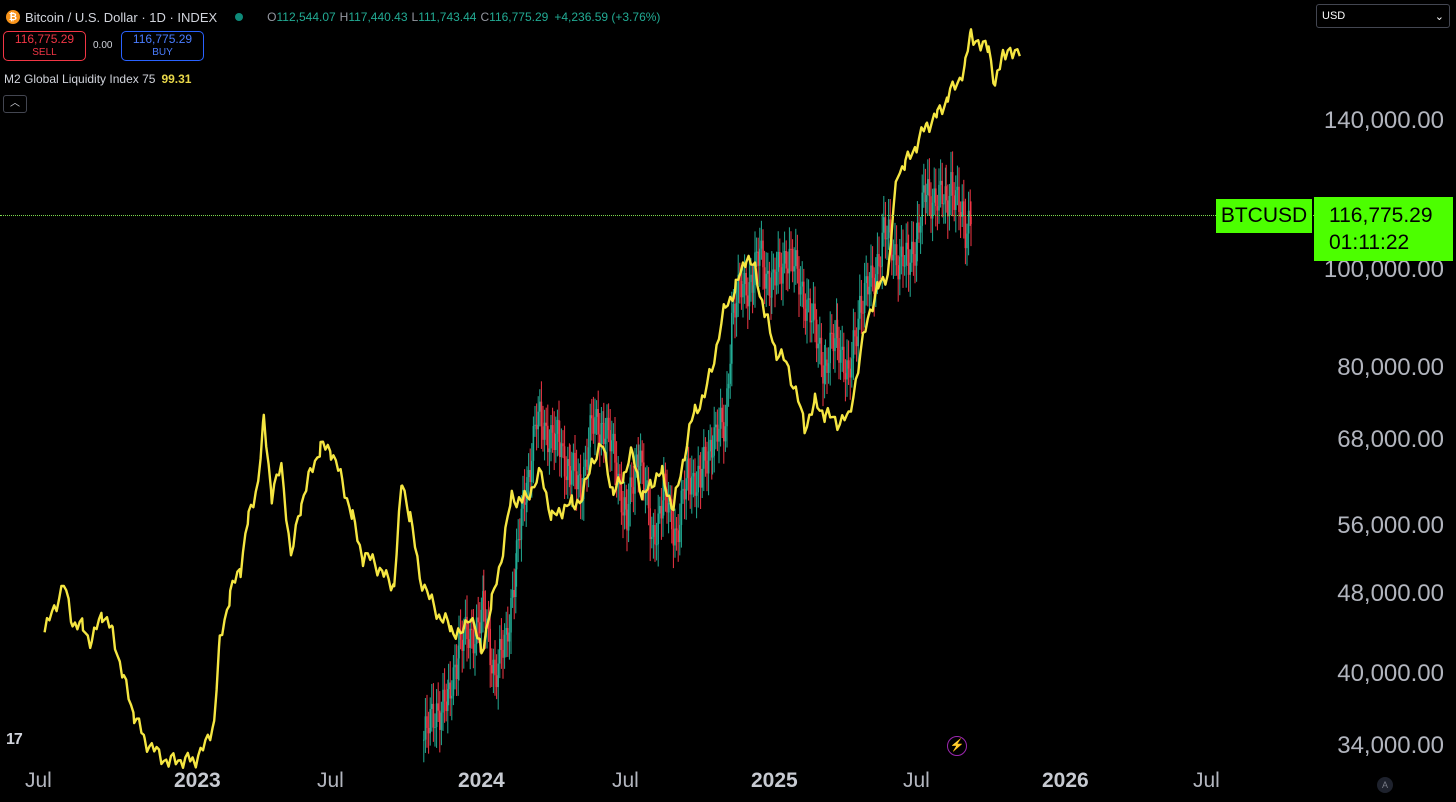  Describe the element at coordinates (162, 46) in the screenshot. I see `buy-button: 116,775.29 BUY` at that location.